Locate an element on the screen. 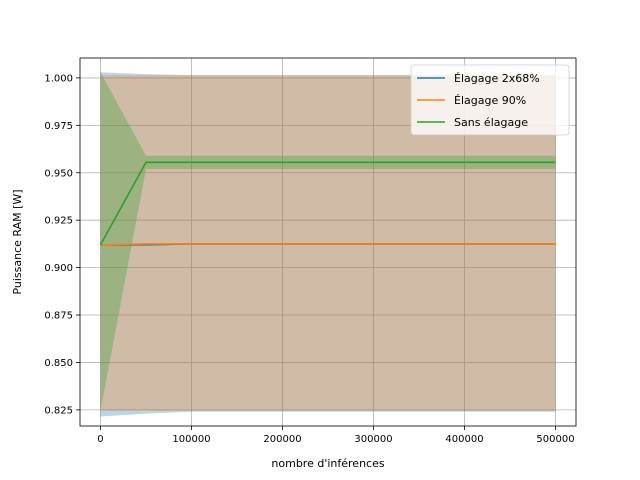 This screenshot has width=640, height=480. y-tick-label: 0.825 is located at coordinates (58, 410).